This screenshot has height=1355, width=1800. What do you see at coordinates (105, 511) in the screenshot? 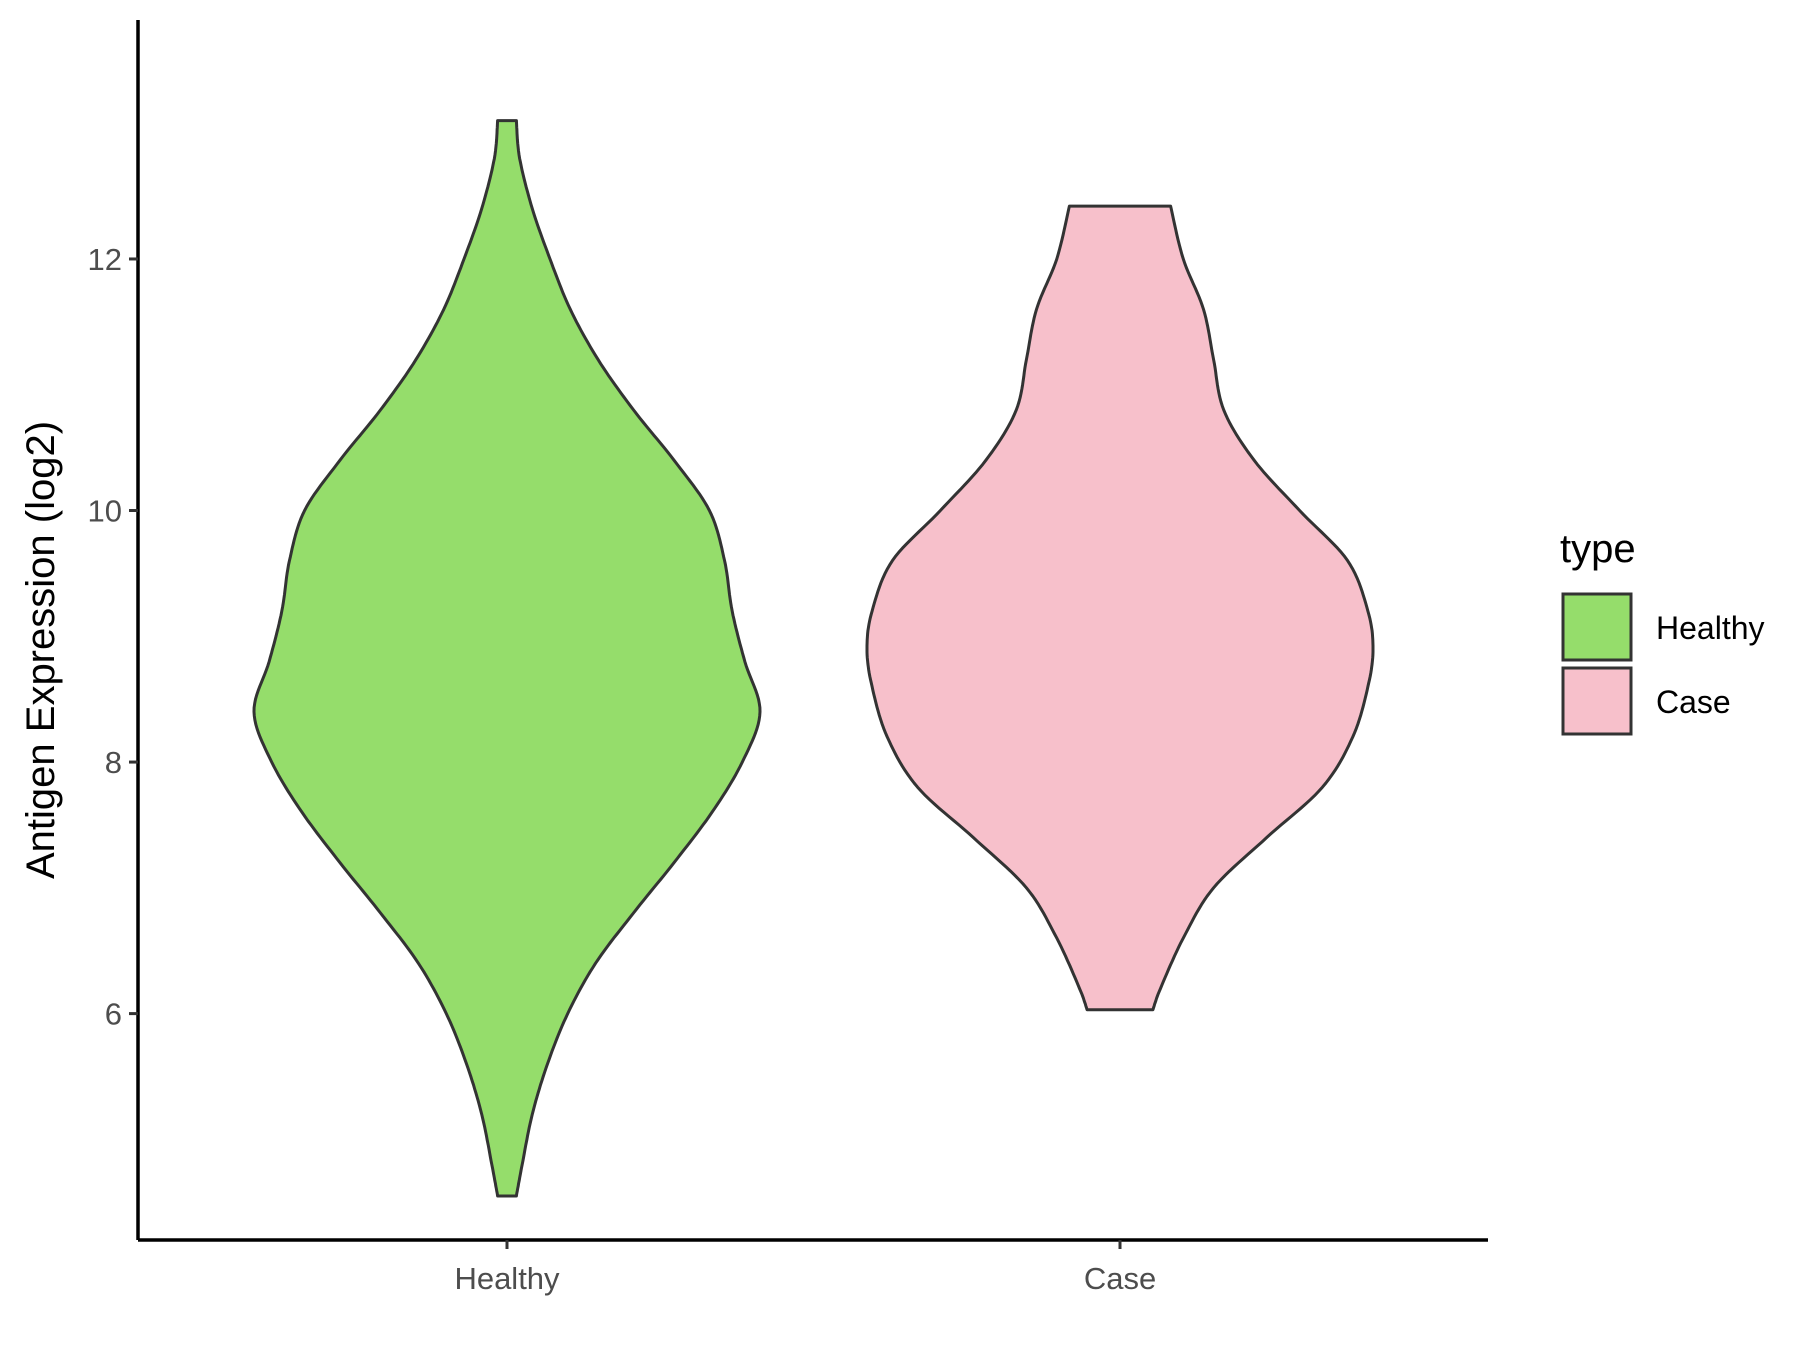
I see `y-tick-label: 10` at bounding box center [105, 511].